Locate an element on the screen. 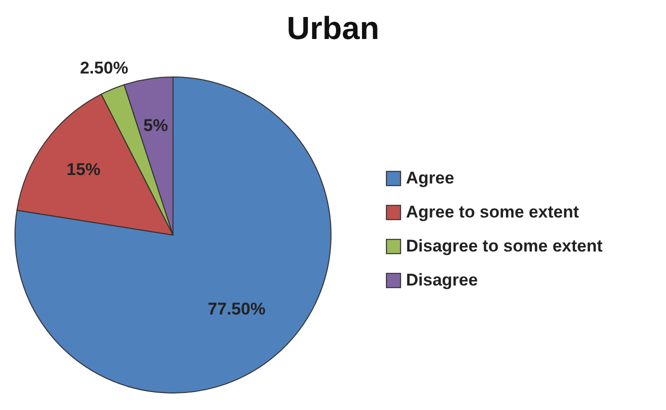 The width and height of the screenshot is (666, 410). data-label: 2.50% is located at coordinates (104, 68).